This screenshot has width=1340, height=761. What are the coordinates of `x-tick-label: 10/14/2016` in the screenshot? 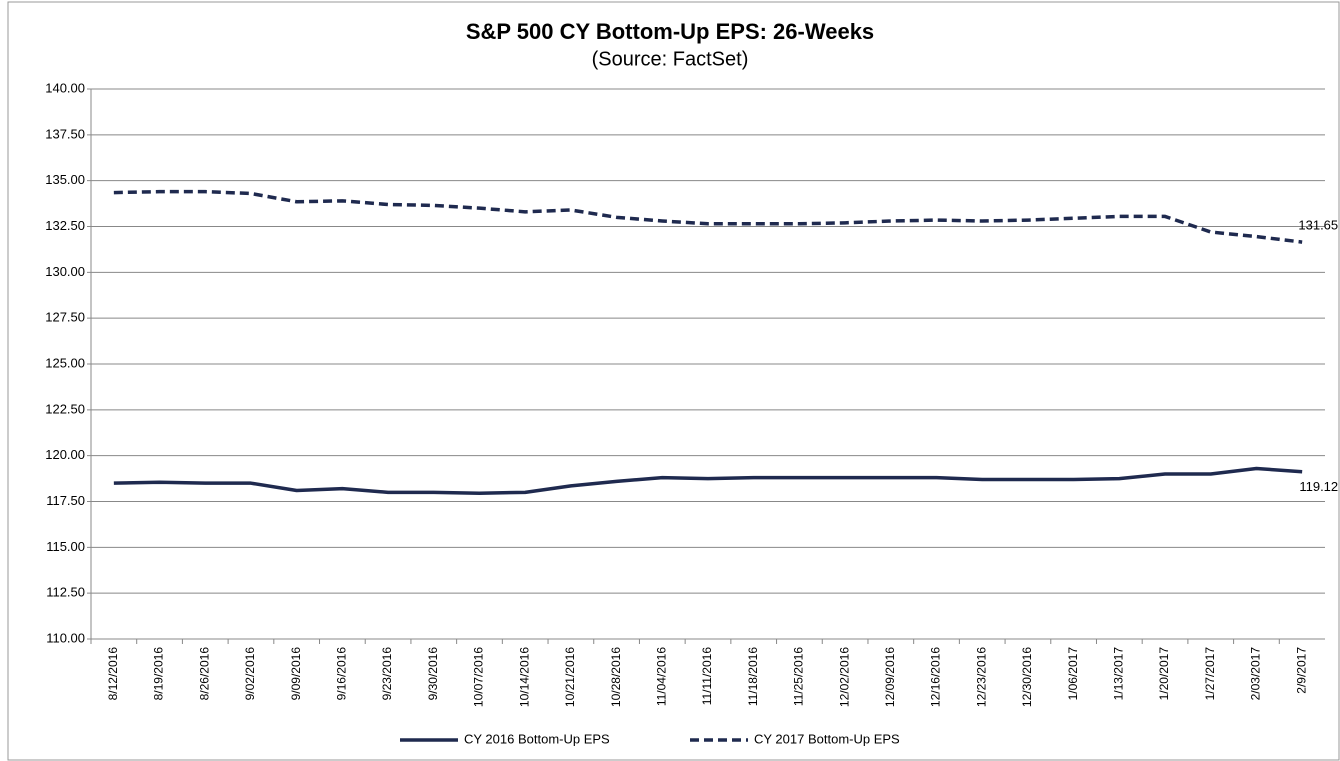 It's located at (524, 677).